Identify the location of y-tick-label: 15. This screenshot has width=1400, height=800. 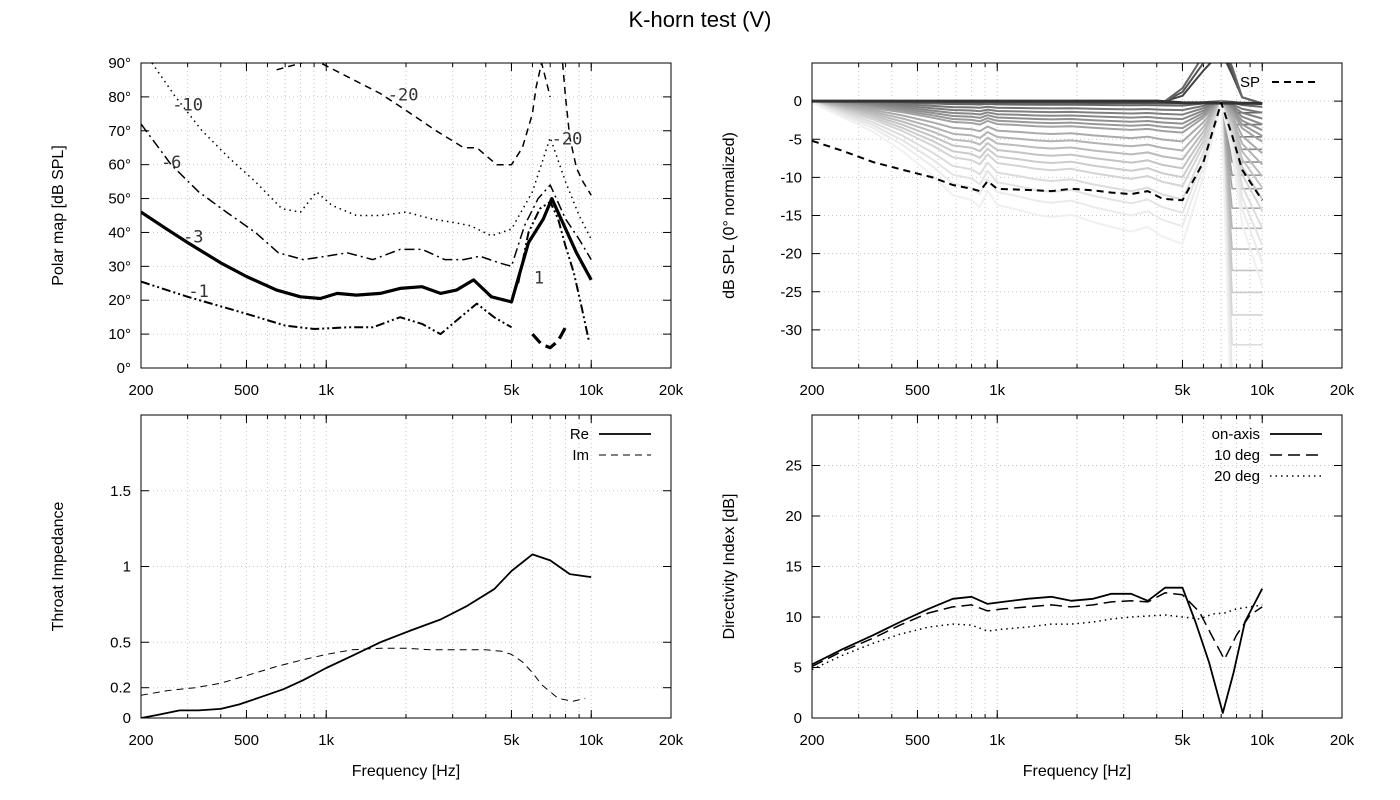
(793, 567).